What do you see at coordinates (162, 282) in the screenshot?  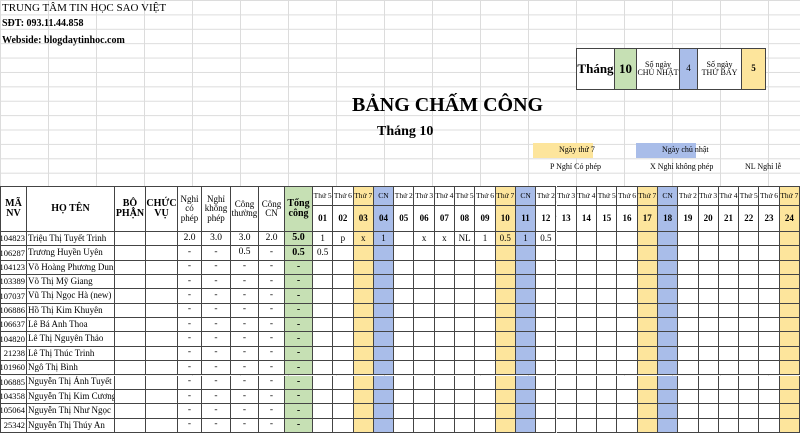 I see `position-cell` at bounding box center [162, 282].